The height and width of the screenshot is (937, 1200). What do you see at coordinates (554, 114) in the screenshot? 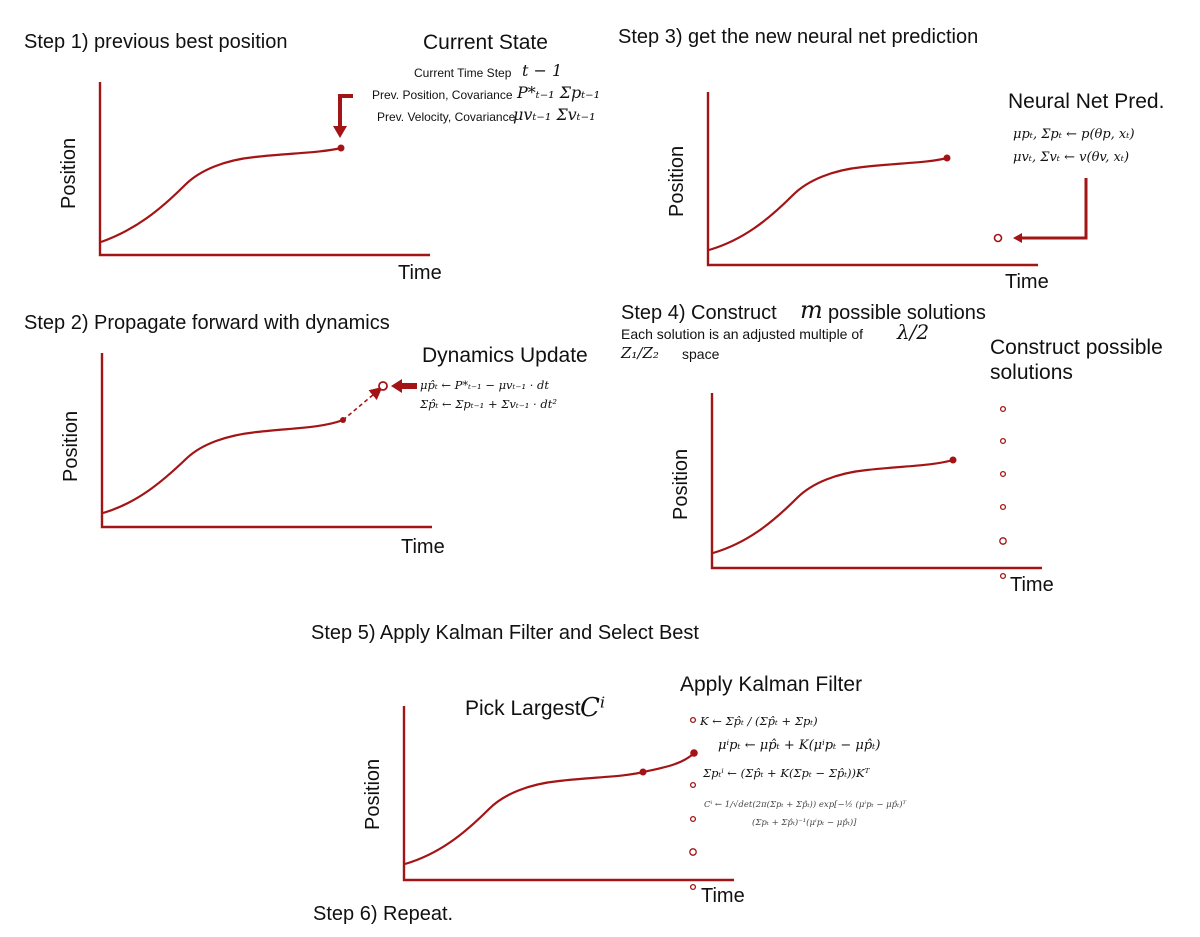
I see `prev-velocity-math: μvₜ₋₁ Σvₜ₋₁` at bounding box center [554, 114].